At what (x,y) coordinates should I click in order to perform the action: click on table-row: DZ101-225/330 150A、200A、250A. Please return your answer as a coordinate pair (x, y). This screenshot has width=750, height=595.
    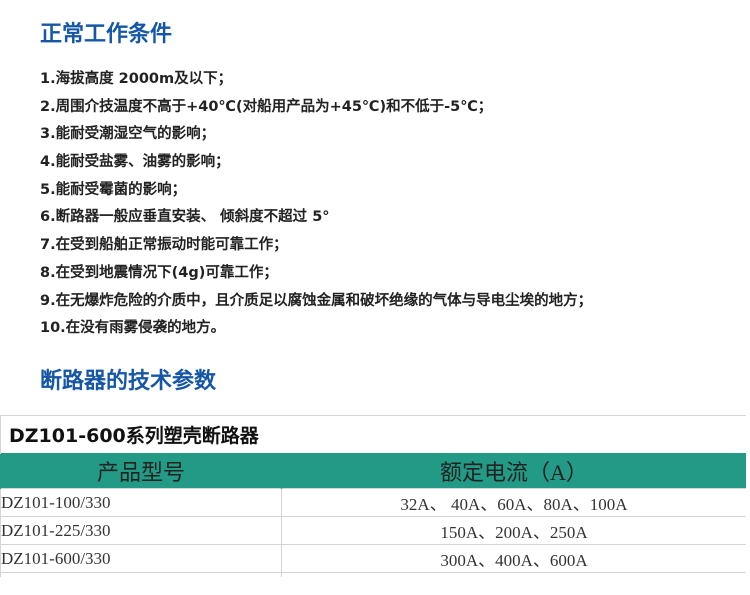
    Looking at the image, I should click on (373, 530).